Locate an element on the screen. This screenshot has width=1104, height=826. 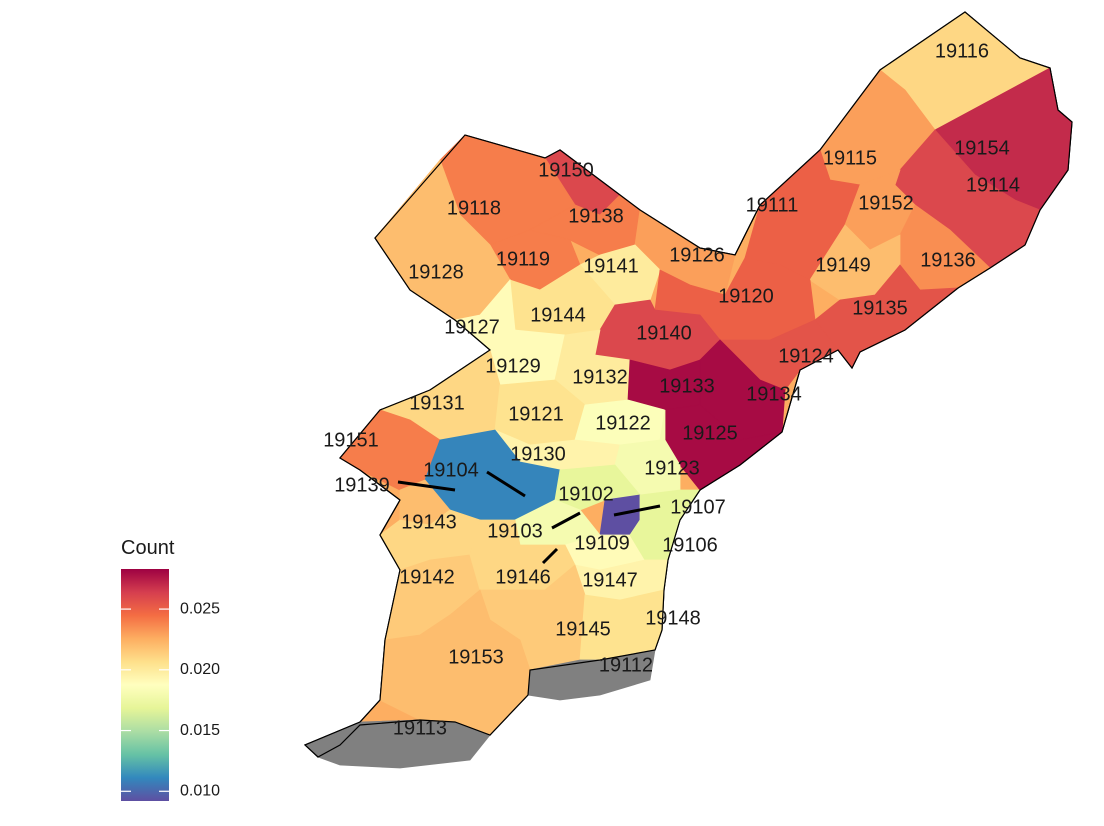
zip-label-19139: 19139 is located at coordinates (362, 485).